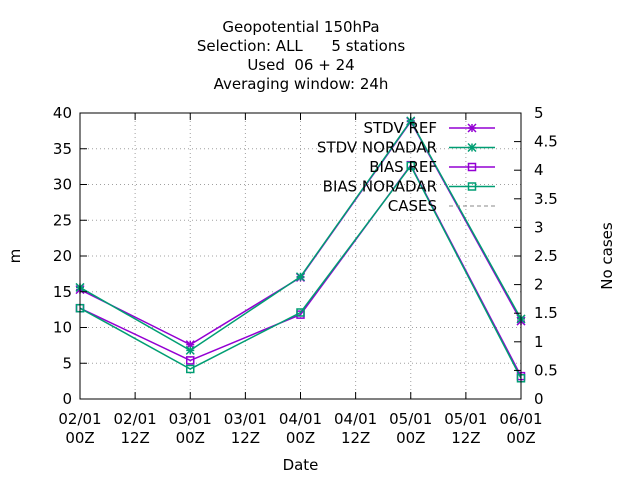  Describe the element at coordinates (539, 227) in the screenshot. I see `y2-tick-label: 3` at that location.